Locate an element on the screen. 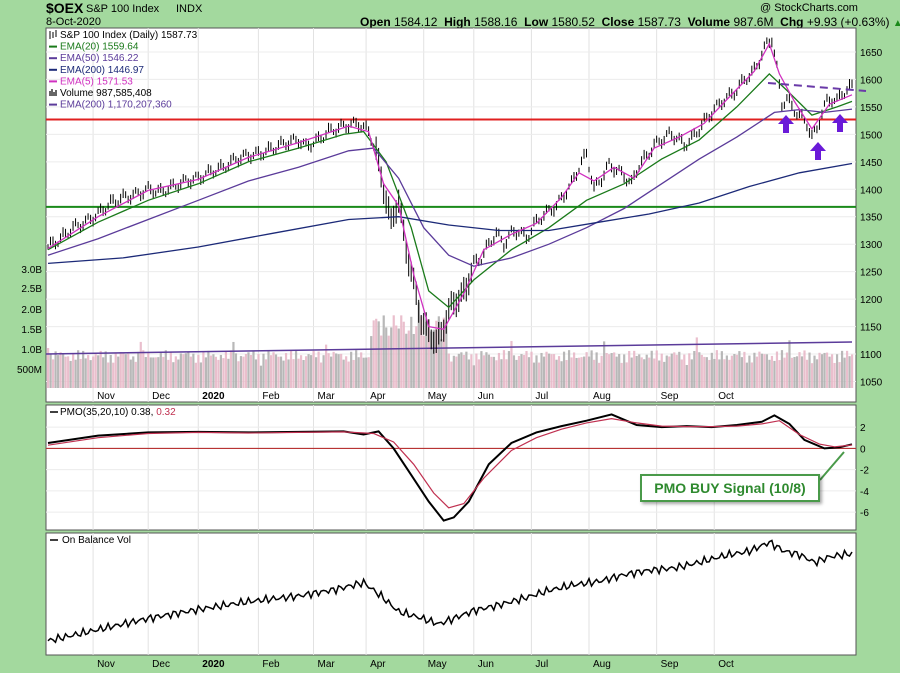 The height and width of the screenshot is (673, 900). volume-tick-label: 1.0B is located at coordinates (31, 350).